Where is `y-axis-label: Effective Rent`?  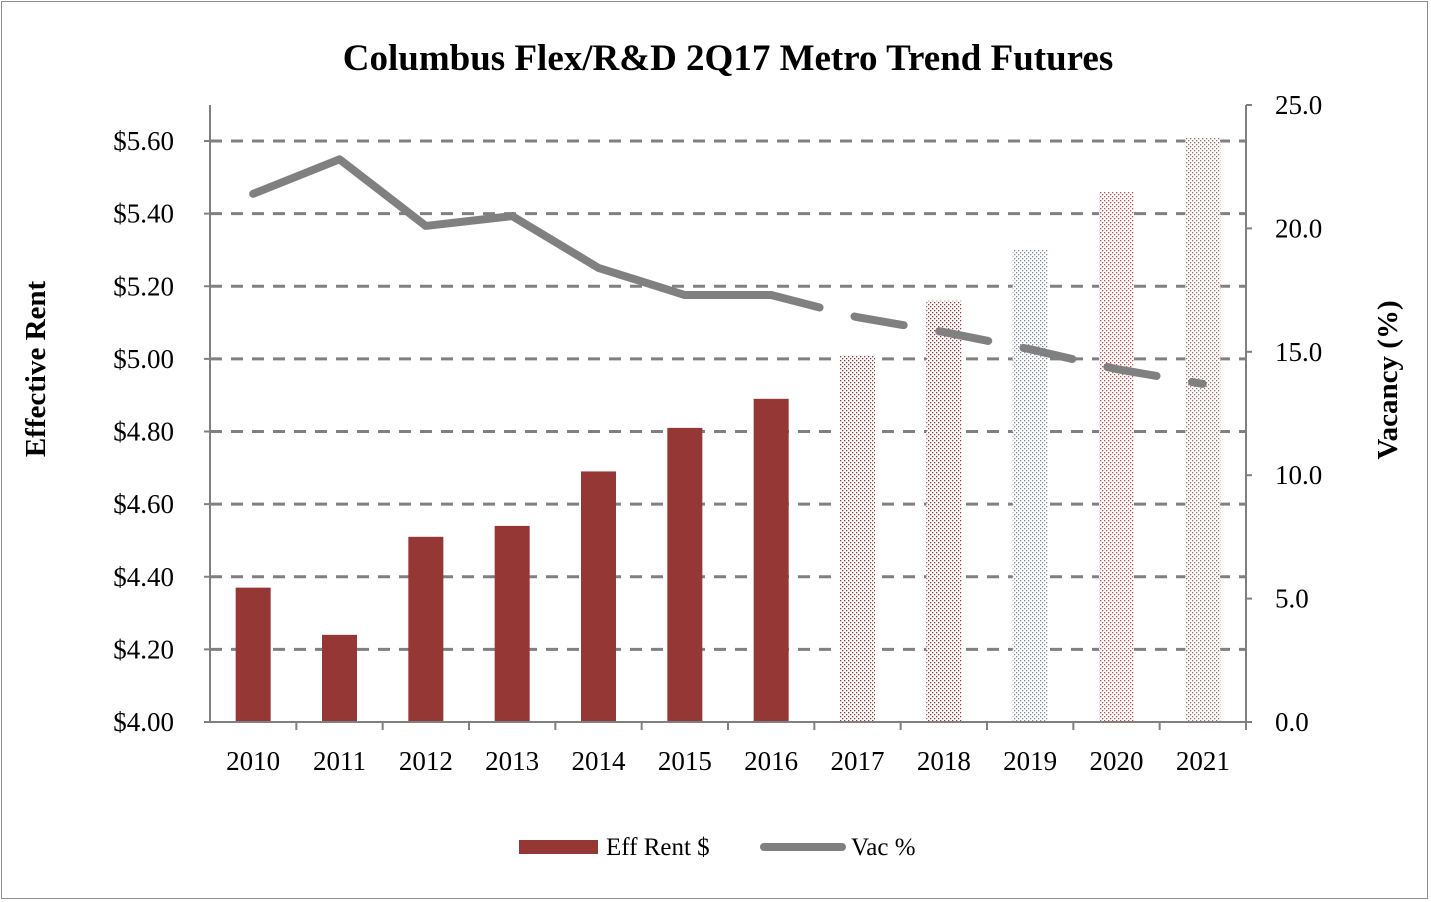
y-axis-label: Effective Rent is located at coordinates (36, 368).